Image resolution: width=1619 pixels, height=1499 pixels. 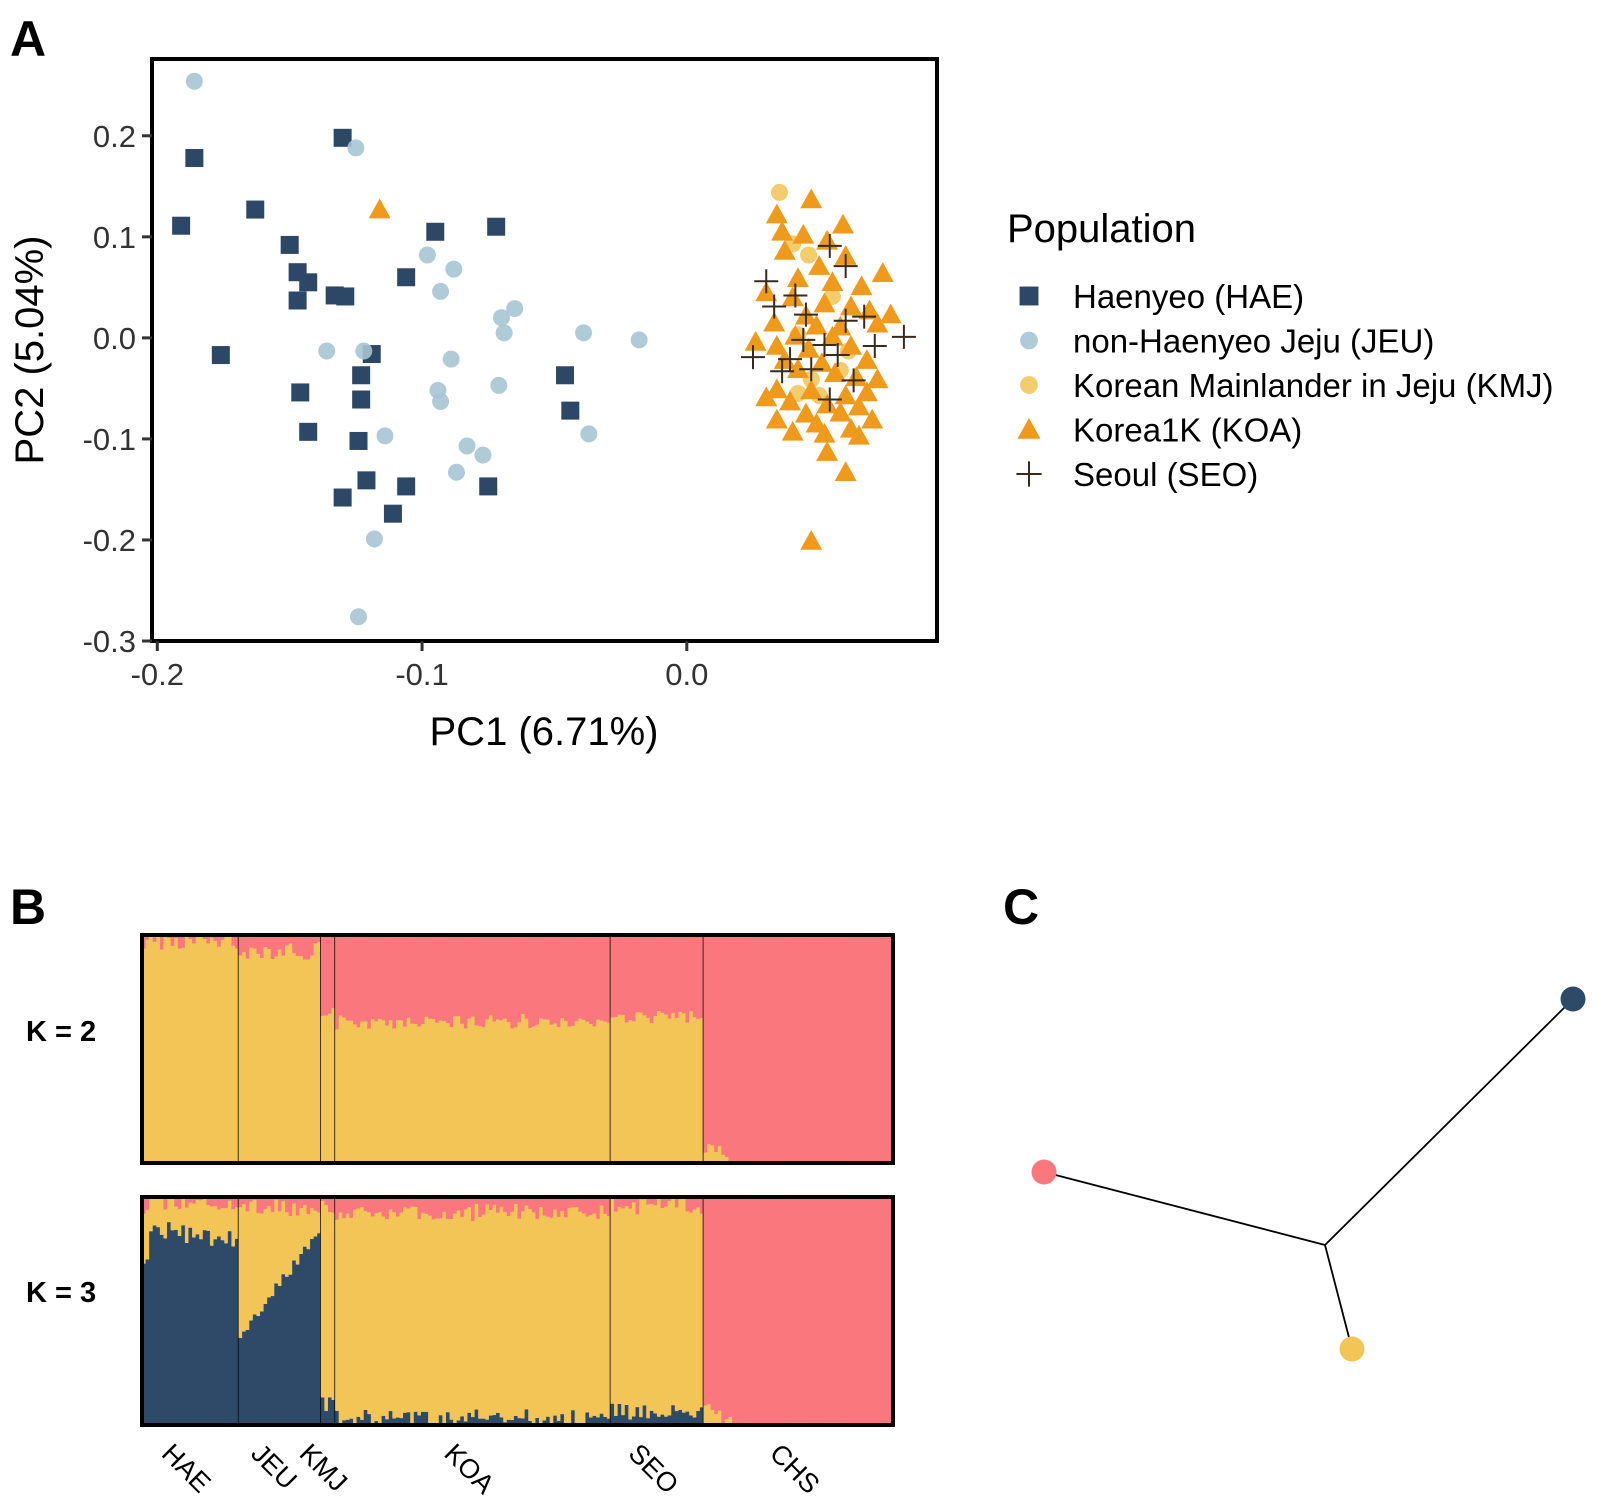 I want to click on point-hae, so click(x=297, y=300).